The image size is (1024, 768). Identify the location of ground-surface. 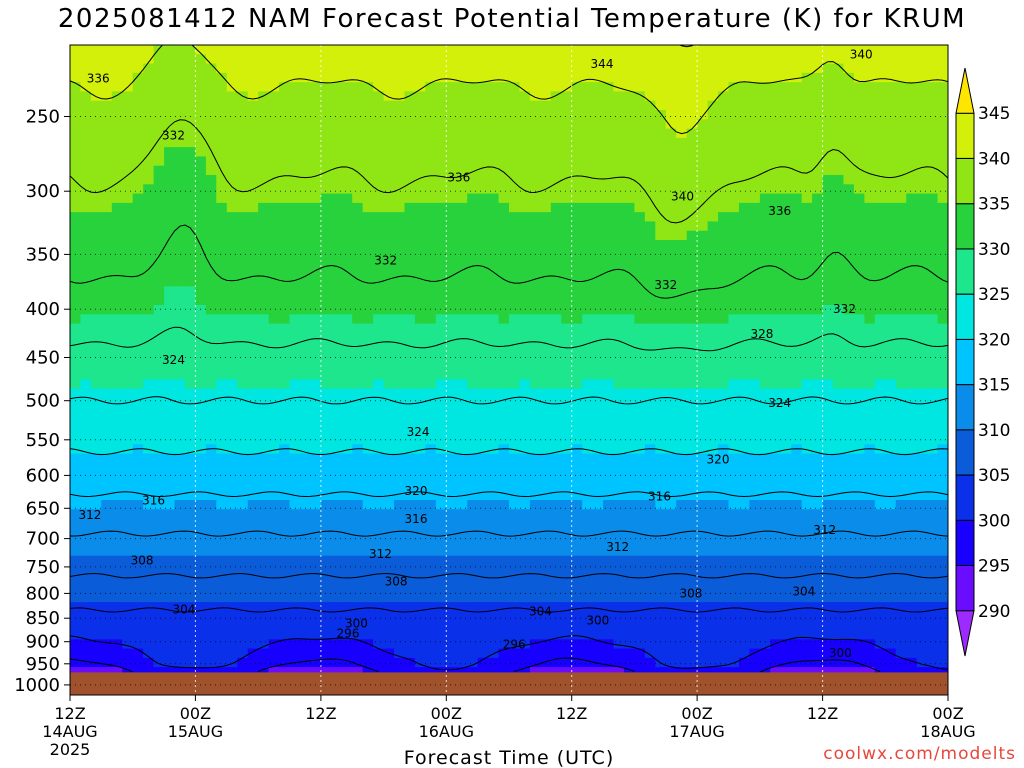
(509, 683).